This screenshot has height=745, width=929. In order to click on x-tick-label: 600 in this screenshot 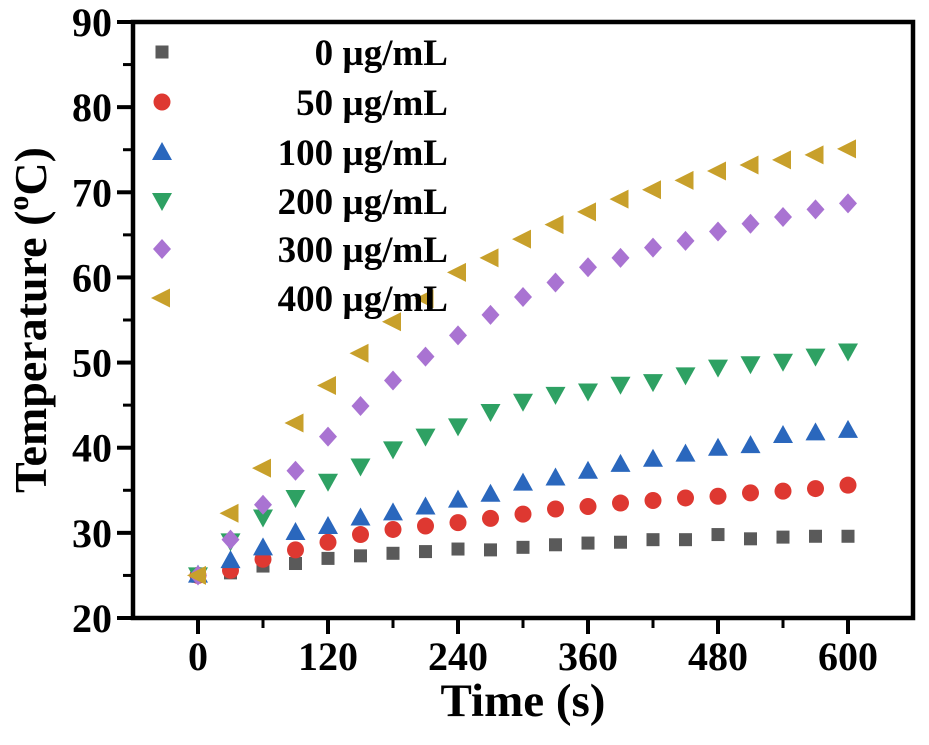, I will do `click(848, 656)`.